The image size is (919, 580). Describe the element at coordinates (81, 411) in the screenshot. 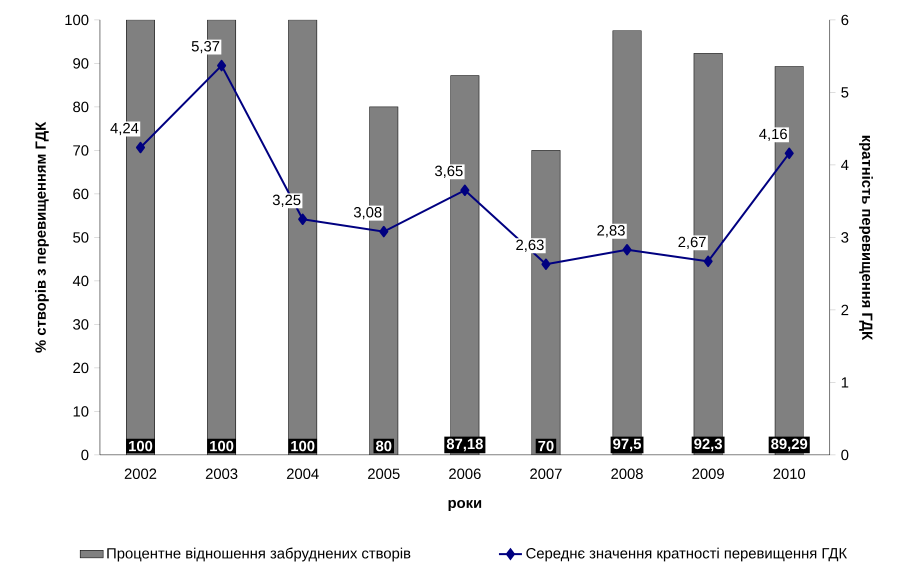

I see `y-tick-label: 10` at that location.